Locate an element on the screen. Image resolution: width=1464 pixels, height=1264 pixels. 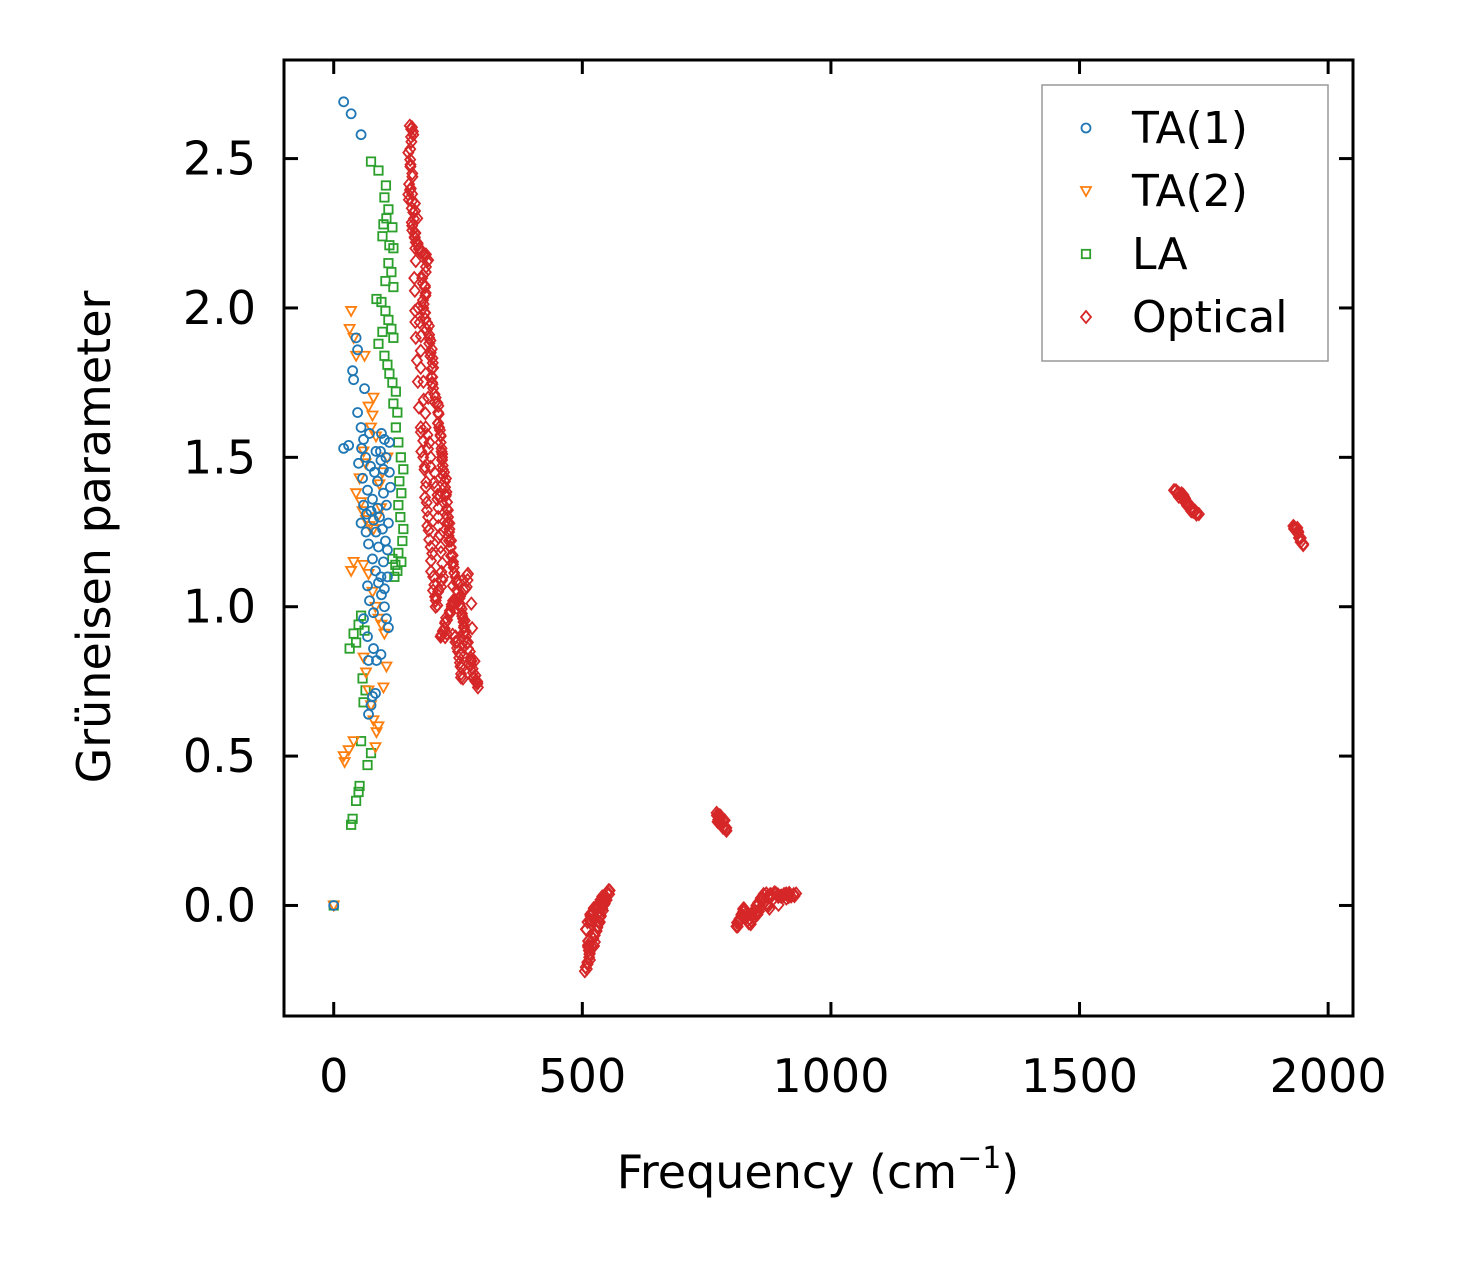
legend: TA(1) TA(2) LA Optical is located at coordinates (1185, 223).